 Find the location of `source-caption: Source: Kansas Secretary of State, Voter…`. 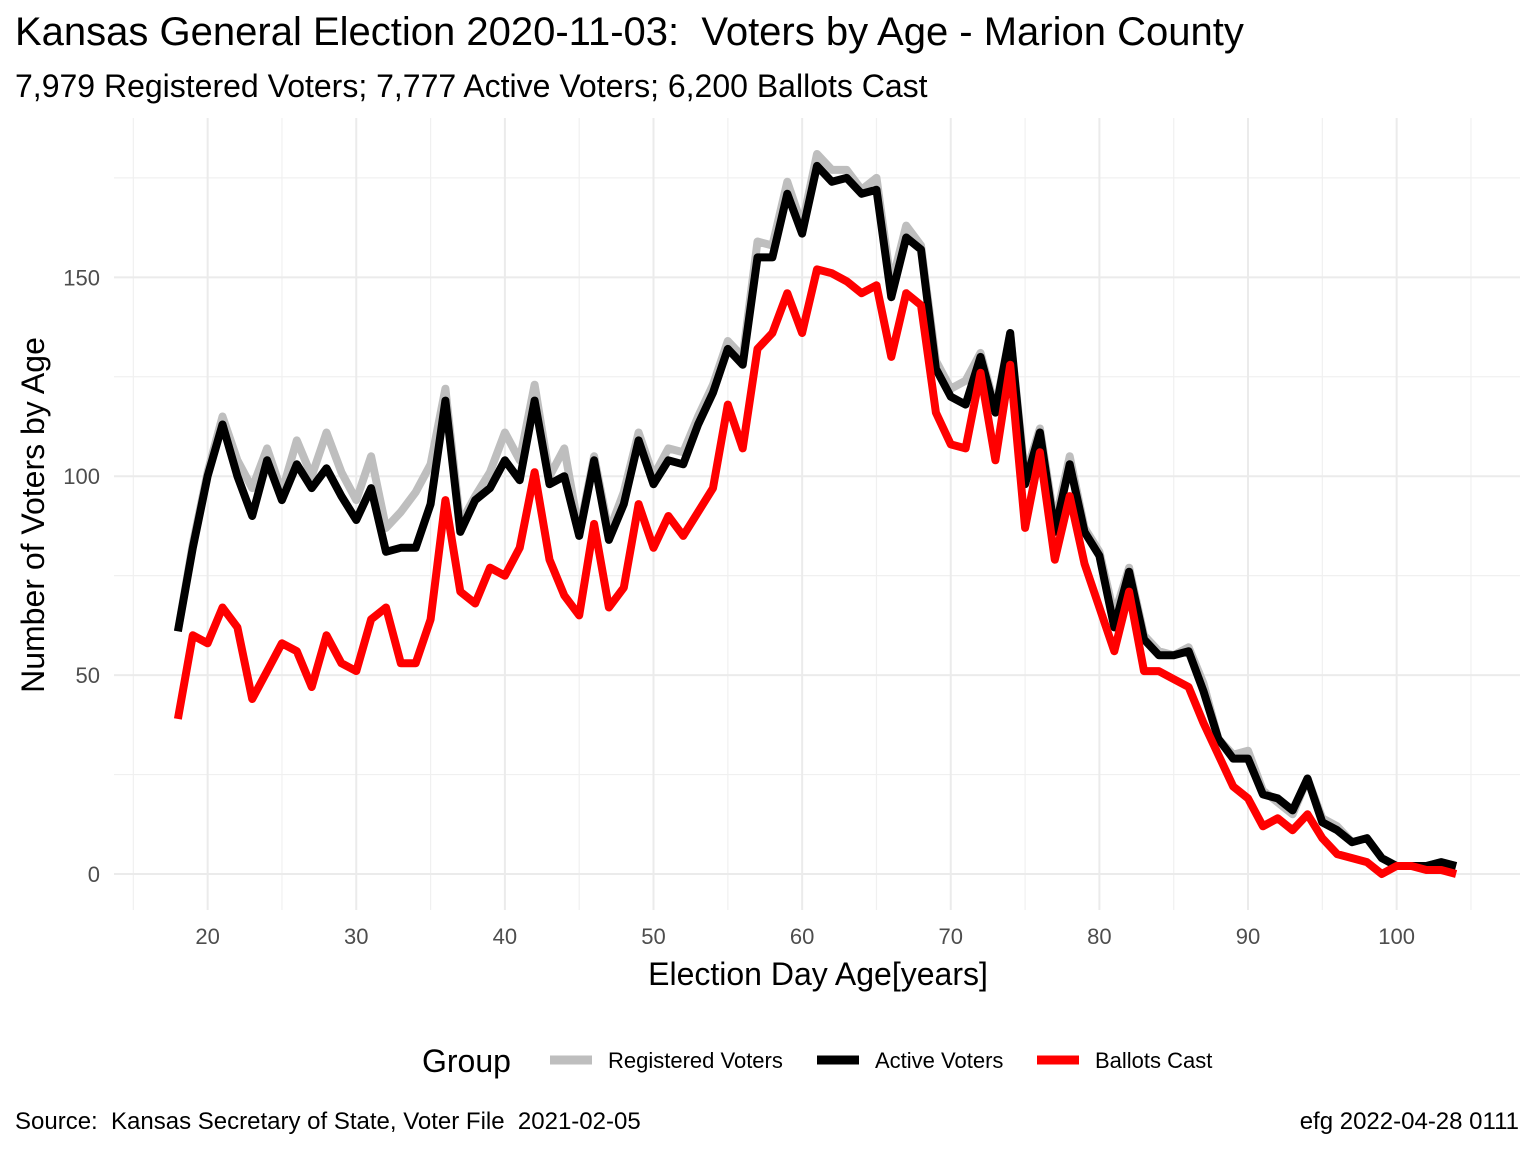

source-caption: Source: Kansas Secretary of State, Voter… is located at coordinates (328, 1121).